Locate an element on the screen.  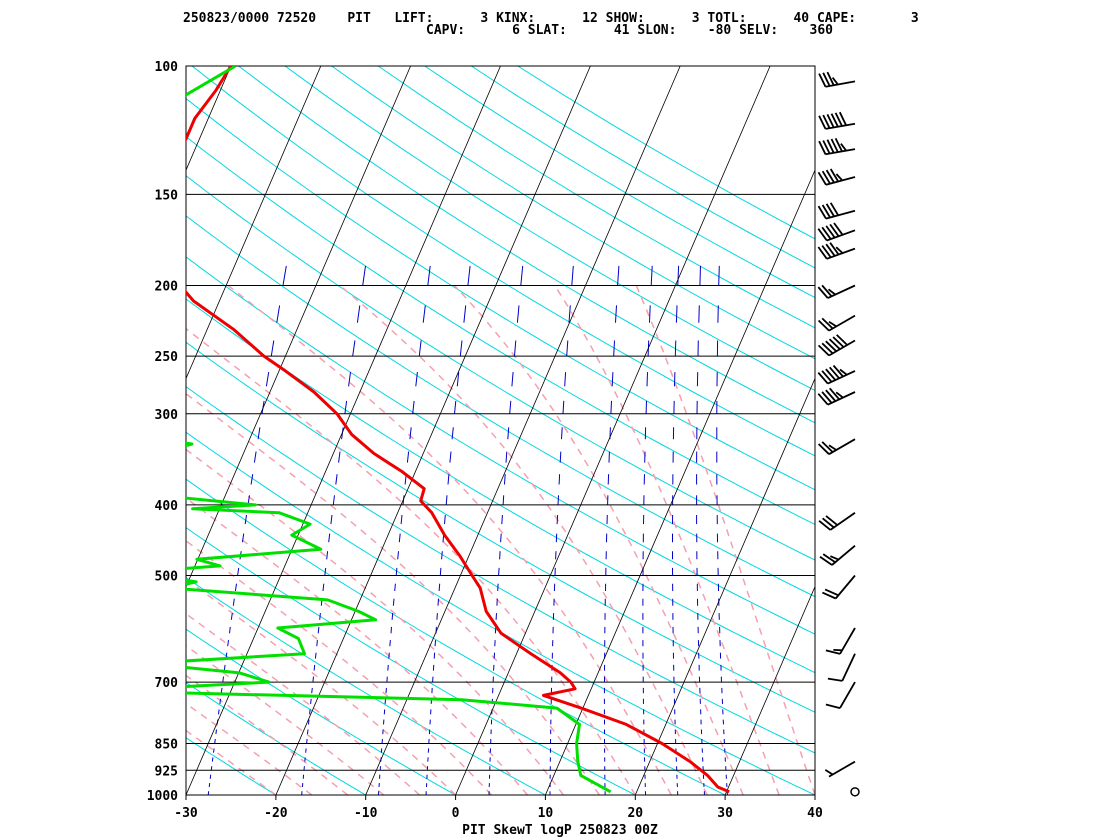
x-tick-label: -10 is located at coordinates (366, 813).